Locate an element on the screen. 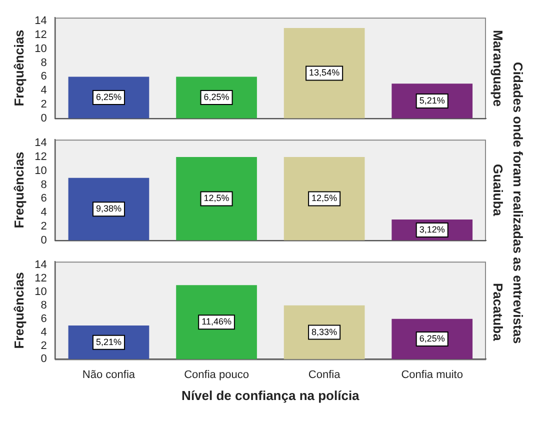 The image size is (537, 427). annotation: 8,33% is located at coordinates (325, 331).